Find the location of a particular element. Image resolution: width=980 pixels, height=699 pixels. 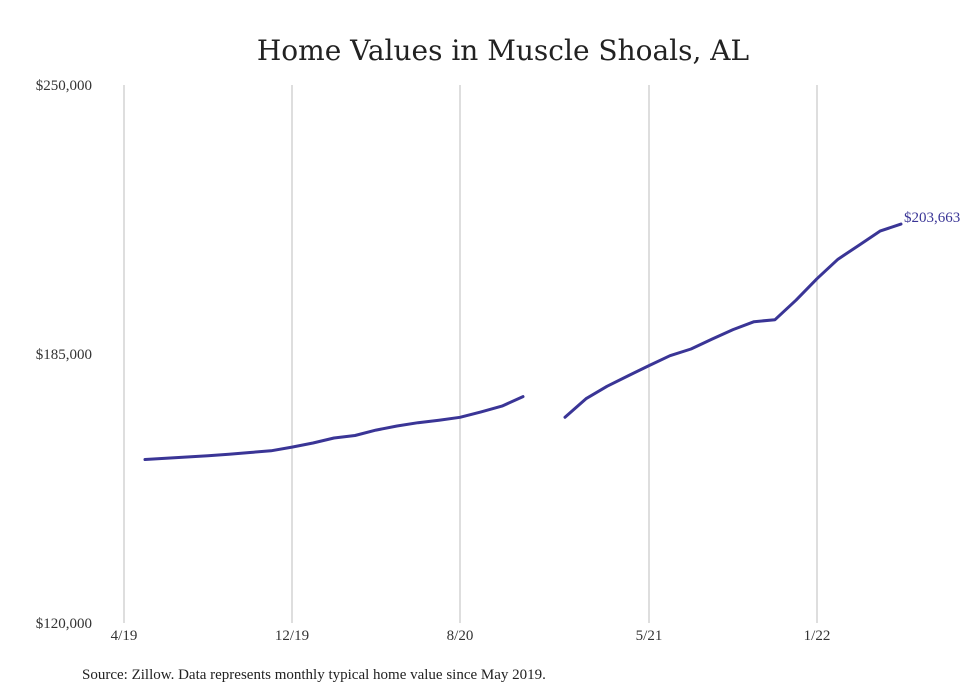

x-axis-ticks: 4/19 12/19 8/20 5/21 1/22 is located at coordinates (471, 636).